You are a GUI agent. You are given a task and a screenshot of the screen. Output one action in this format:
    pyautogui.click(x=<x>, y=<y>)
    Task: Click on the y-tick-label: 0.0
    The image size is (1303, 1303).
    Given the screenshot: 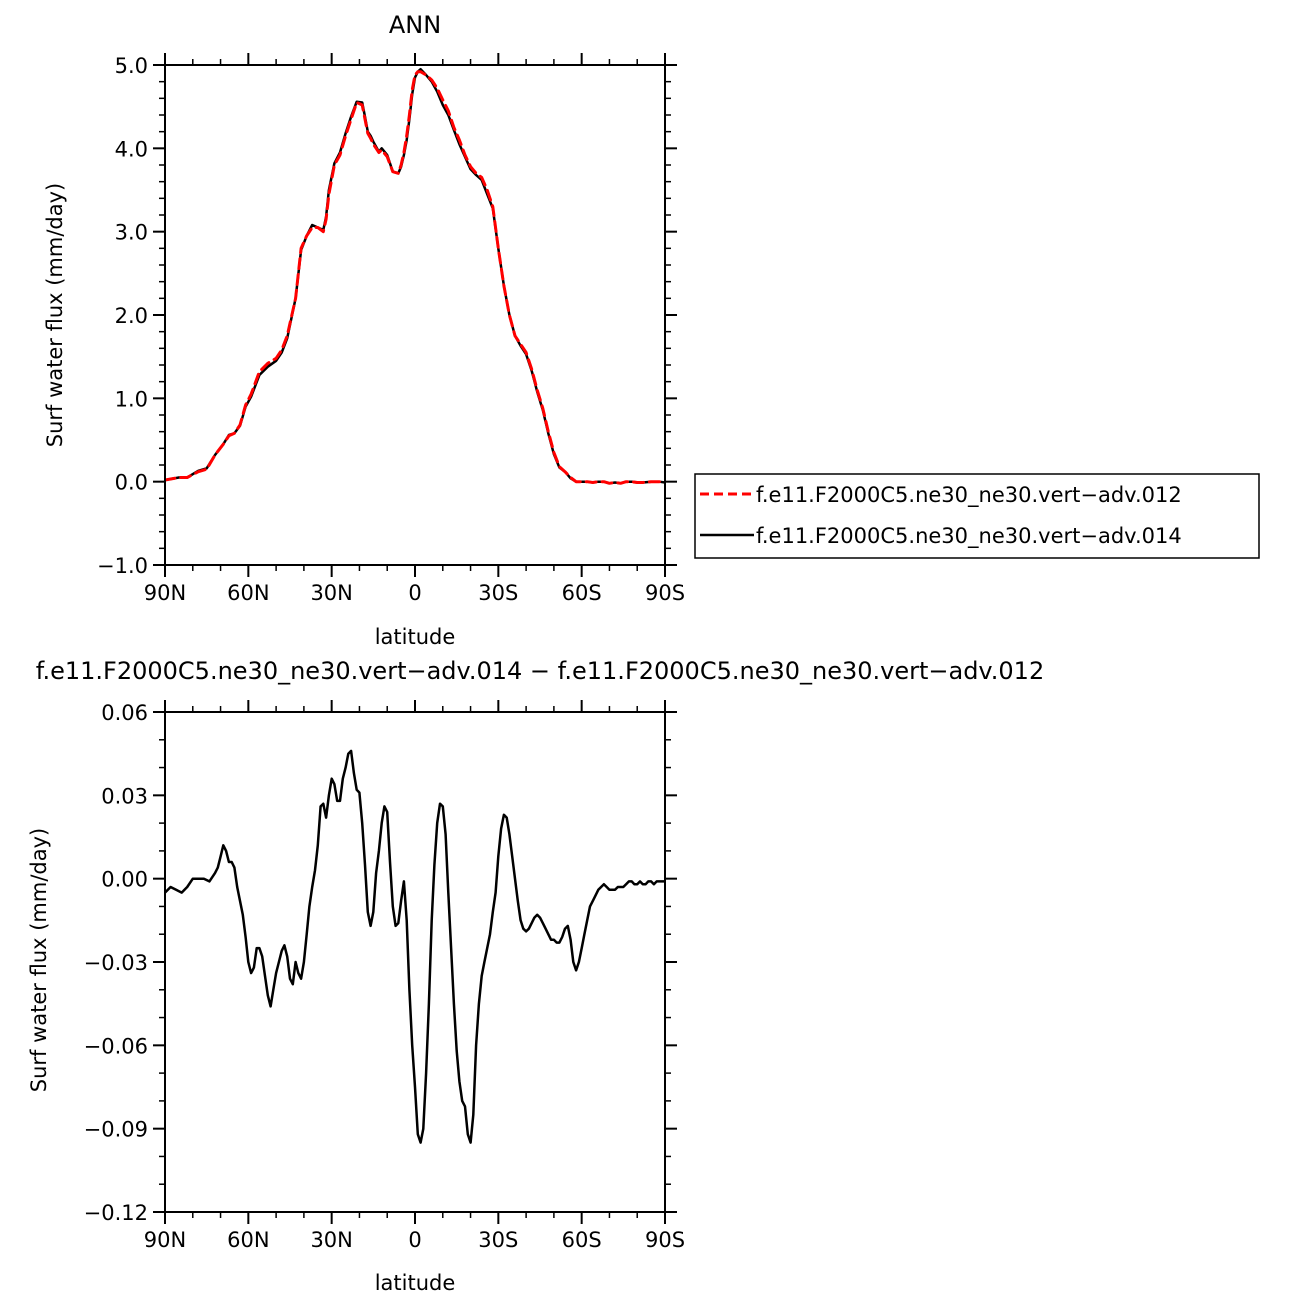 What is the action you would take?
    pyautogui.click(x=131, y=483)
    